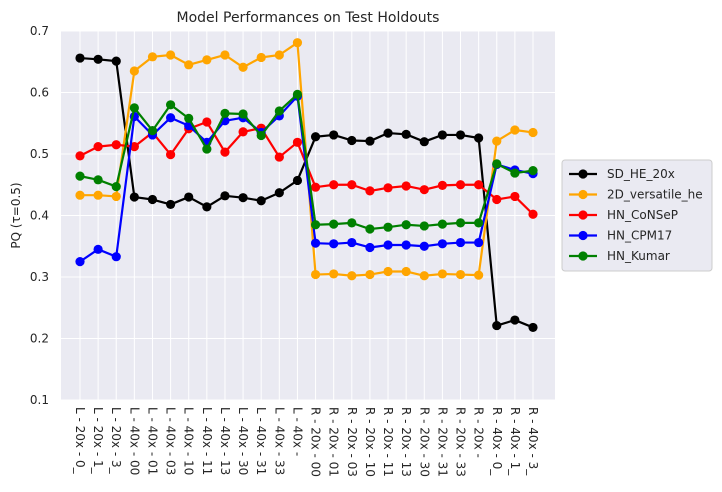  What do you see at coordinates (80, 441) in the screenshot?
I see `x-tick-label: L - 20x - 0_` at bounding box center [80, 441].